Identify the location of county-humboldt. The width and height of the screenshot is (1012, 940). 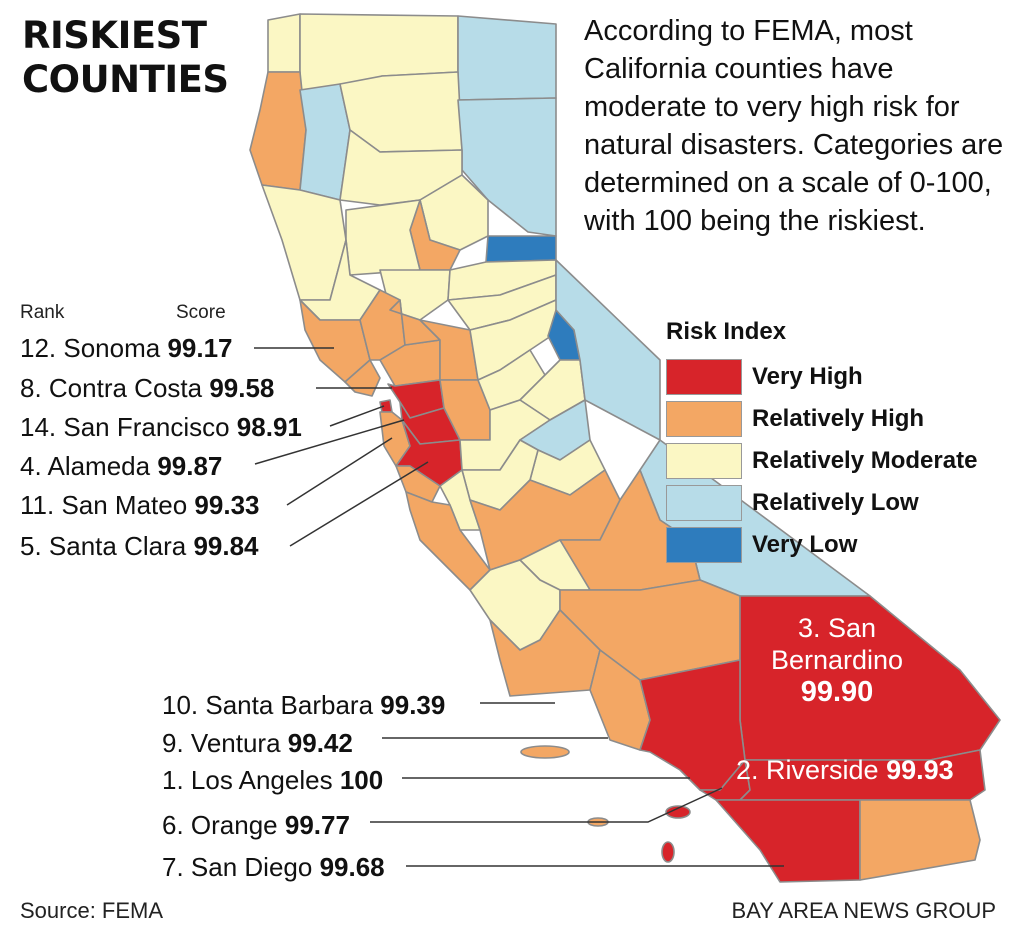
(278, 131).